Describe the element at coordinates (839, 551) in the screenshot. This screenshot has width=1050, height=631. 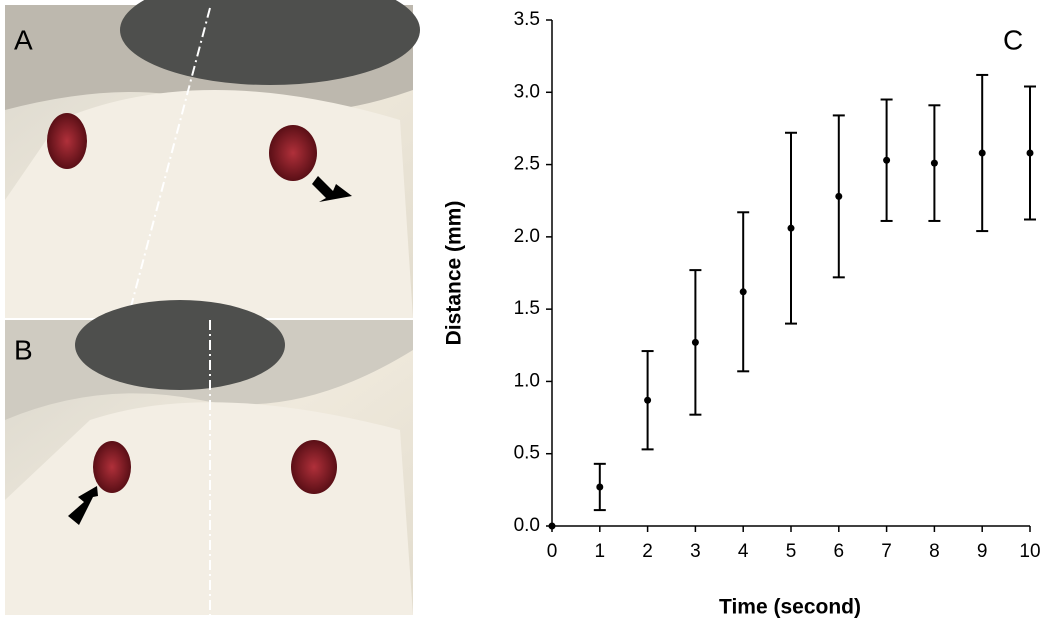
I see `x-tick-label: 6` at that location.